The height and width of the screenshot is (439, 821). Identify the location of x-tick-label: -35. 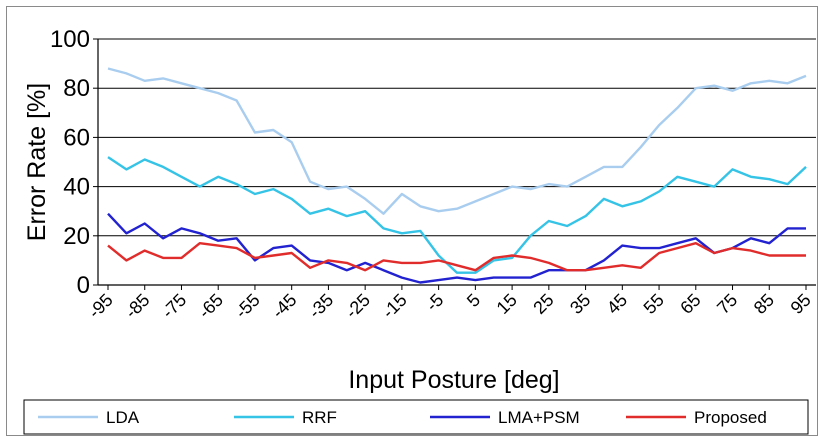
(321, 306).